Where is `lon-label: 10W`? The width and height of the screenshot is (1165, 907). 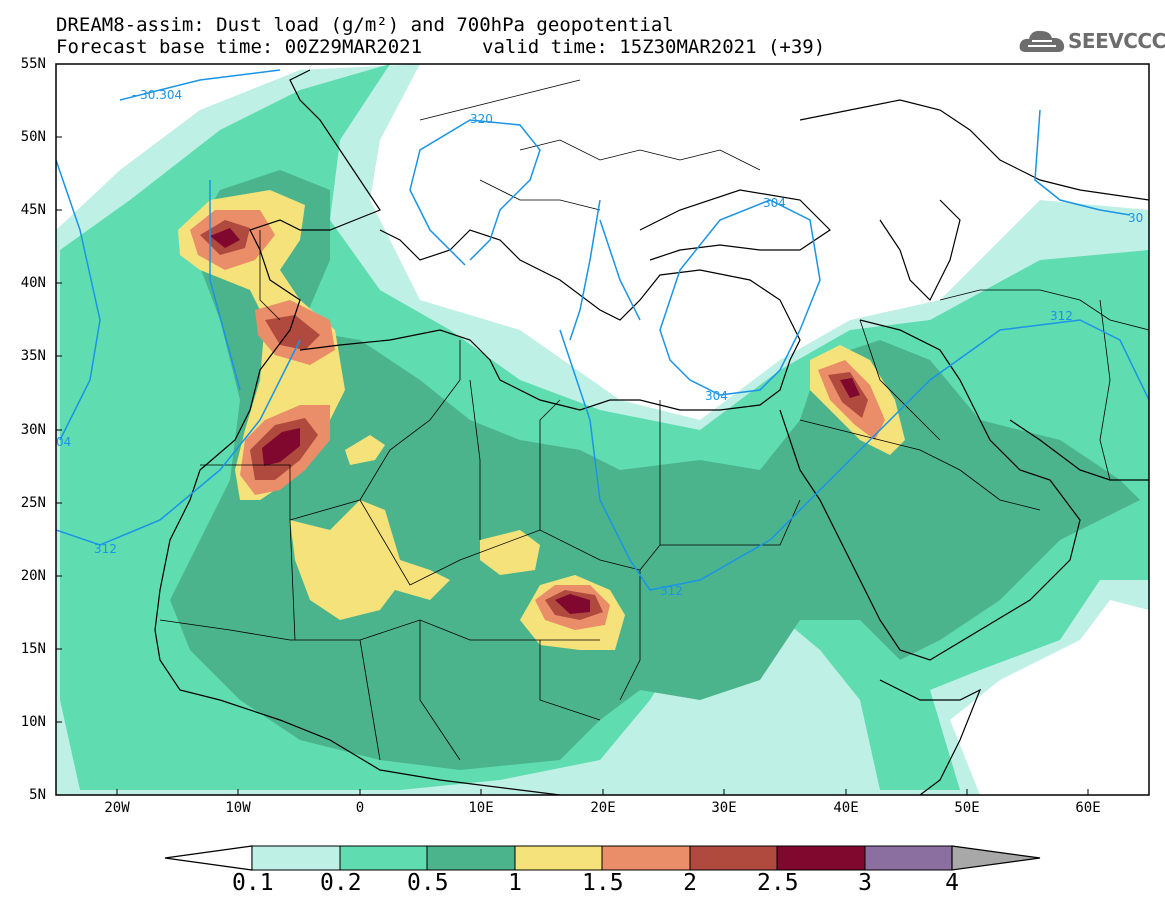
lon-label: 10W is located at coordinates (238, 808).